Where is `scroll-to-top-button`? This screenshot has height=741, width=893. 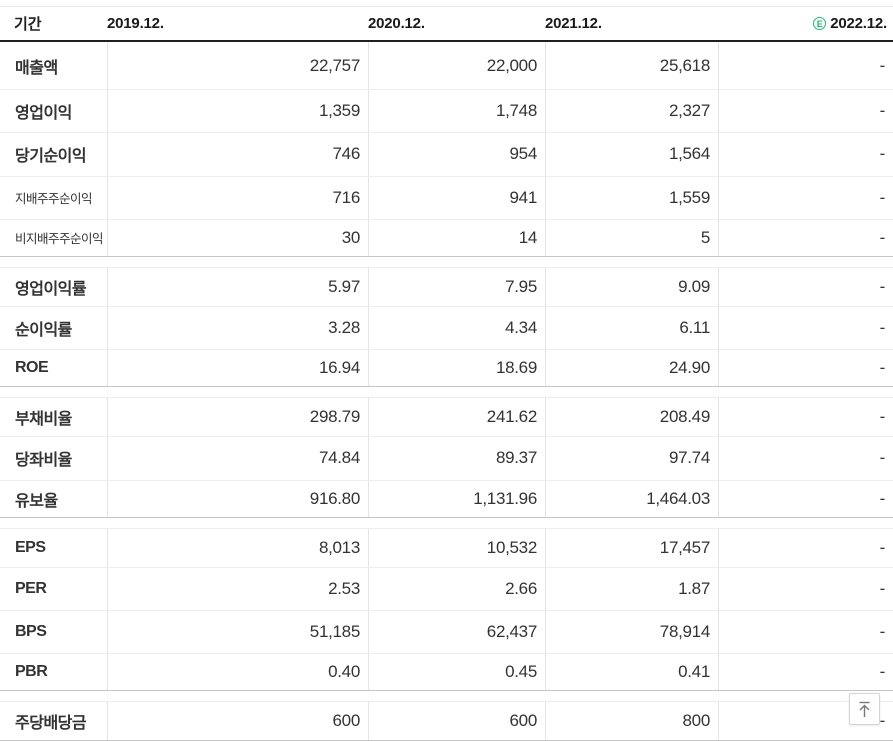 scroll-to-top-button is located at coordinates (864, 709).